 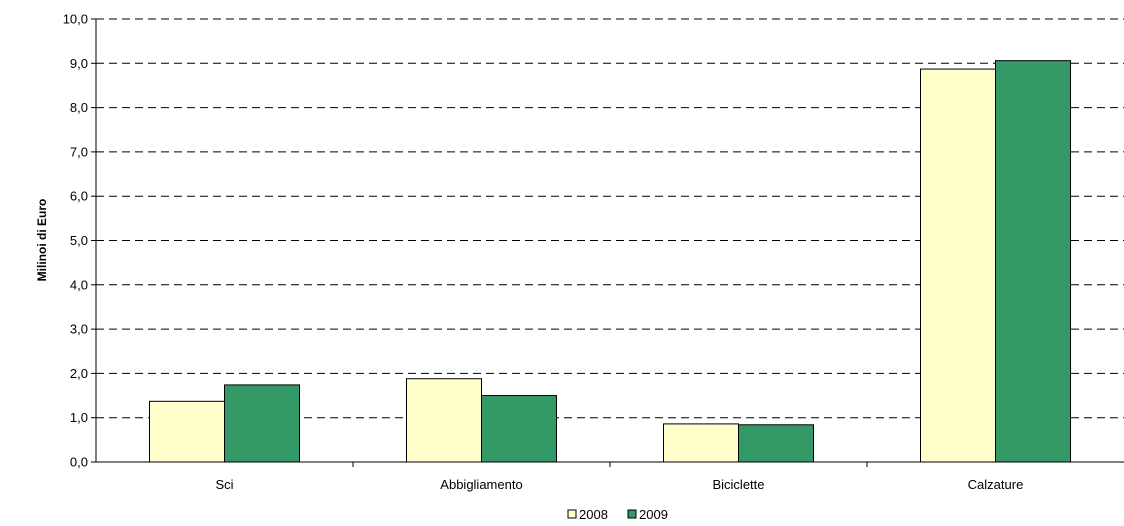 I want to click on x-category-label: Calzature, so click(x=996, y=484).